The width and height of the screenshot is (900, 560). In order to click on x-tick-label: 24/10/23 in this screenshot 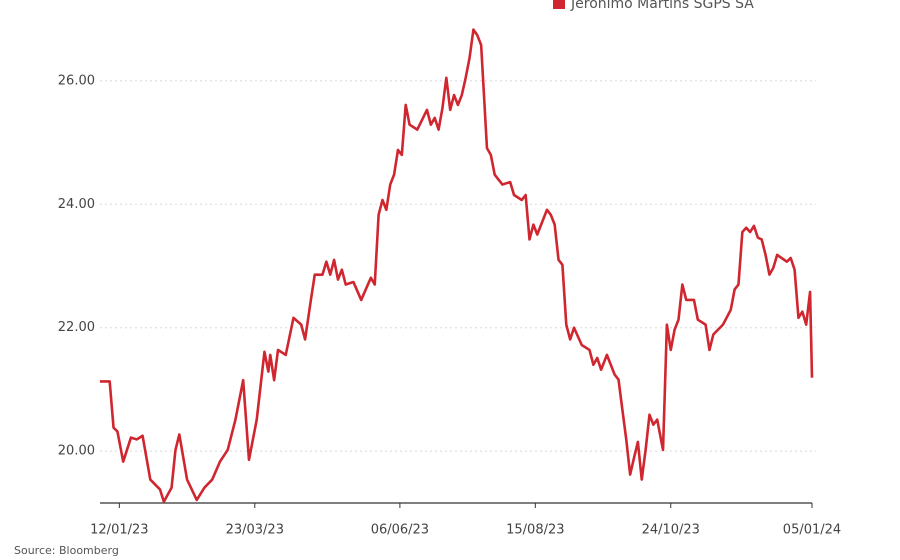, I will do `click(671, 530)`.